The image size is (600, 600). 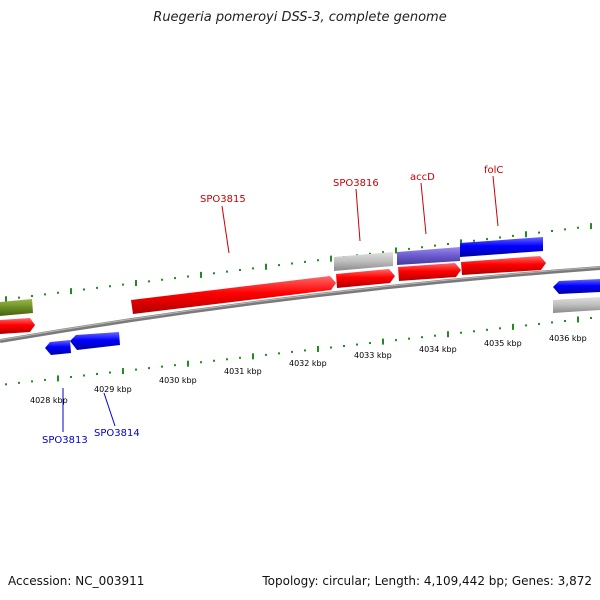 What do you see at coordinates (65, 440) in the screenshot?
I see `gene-label-spo3813: SPO3813` at bounding box center [65, 440].